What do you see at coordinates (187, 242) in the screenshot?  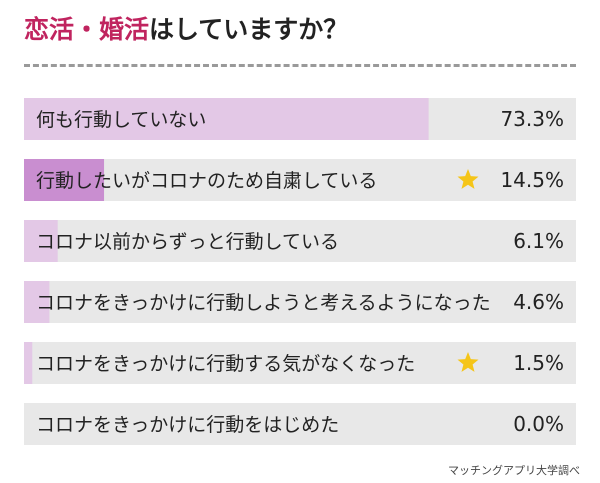 I see `category-label: コロナ以前からずっと行動している` at bounding box center [187, 242].